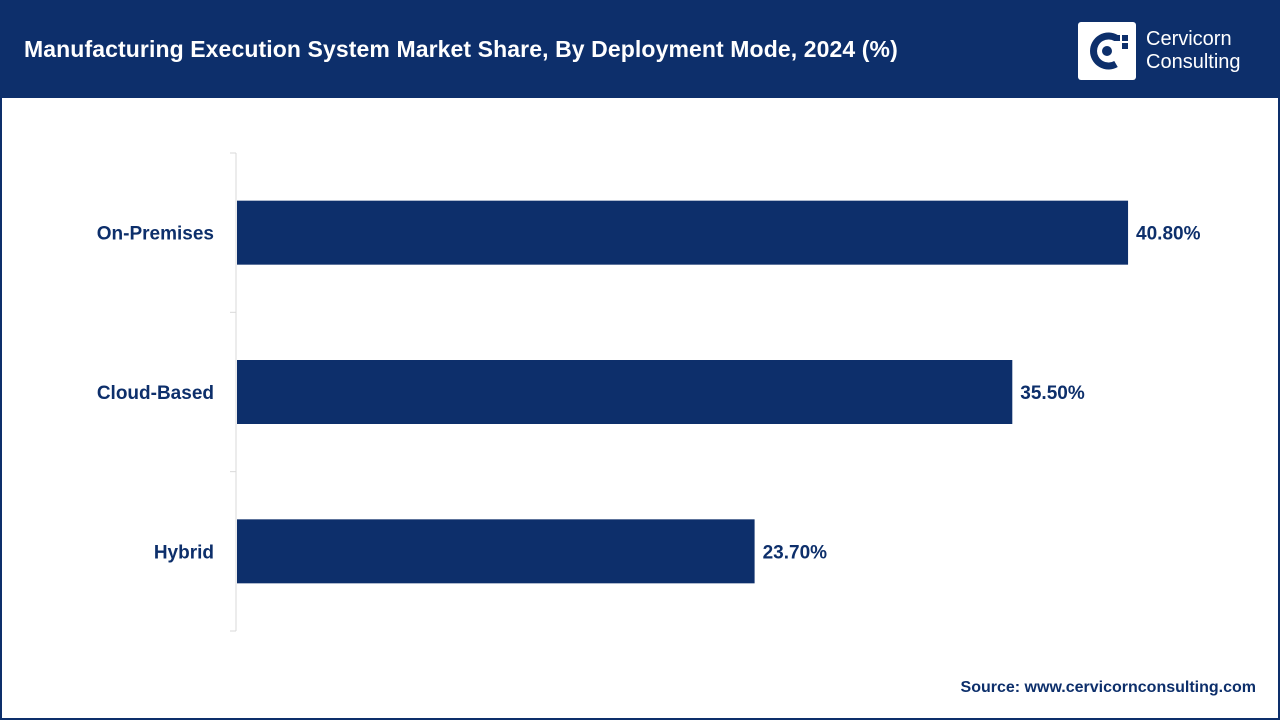 This screenshot has height=720, width=1280. I want to click on logo-icon, so click(1107, 51).